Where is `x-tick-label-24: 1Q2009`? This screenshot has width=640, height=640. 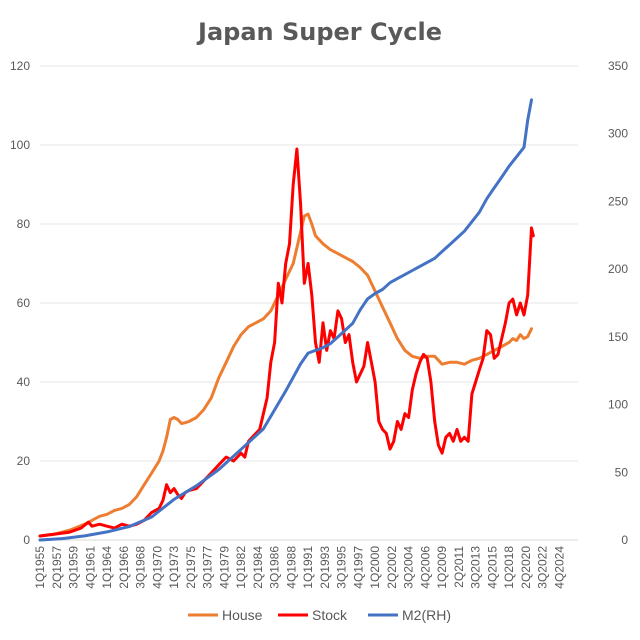 x-tick-label-24: 1Q2009 is located at coordinates (442, 567).